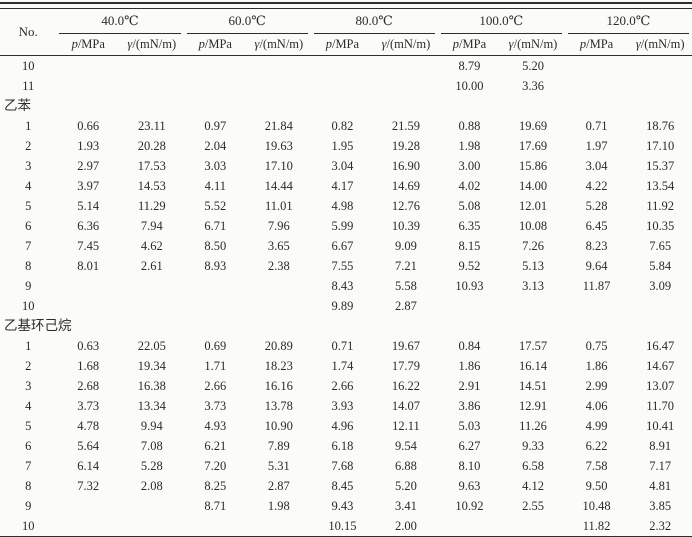 The height and width of the screenshot is (537, 692). I want to click on cell-pressure: 9.43, so click(342, 506).